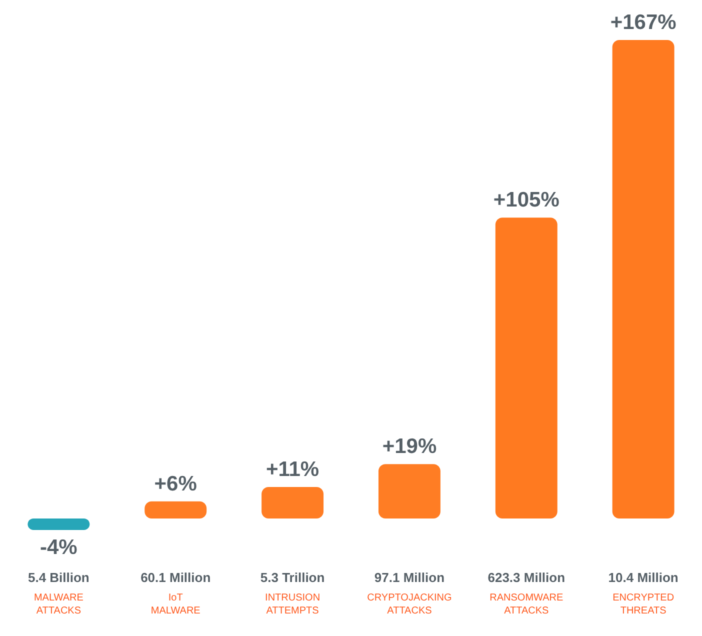  What do you see at coordinates (643, 577) in the screenshot?
I see `text: 10.4 Million` at bounding box center [643, 577].